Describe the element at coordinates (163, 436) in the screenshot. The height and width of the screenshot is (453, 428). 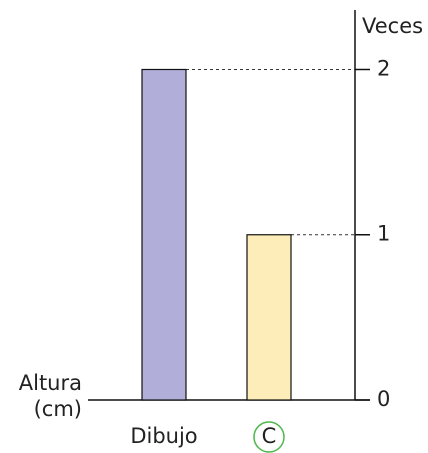
I see `x-tick-label: Dibujo` at that location.